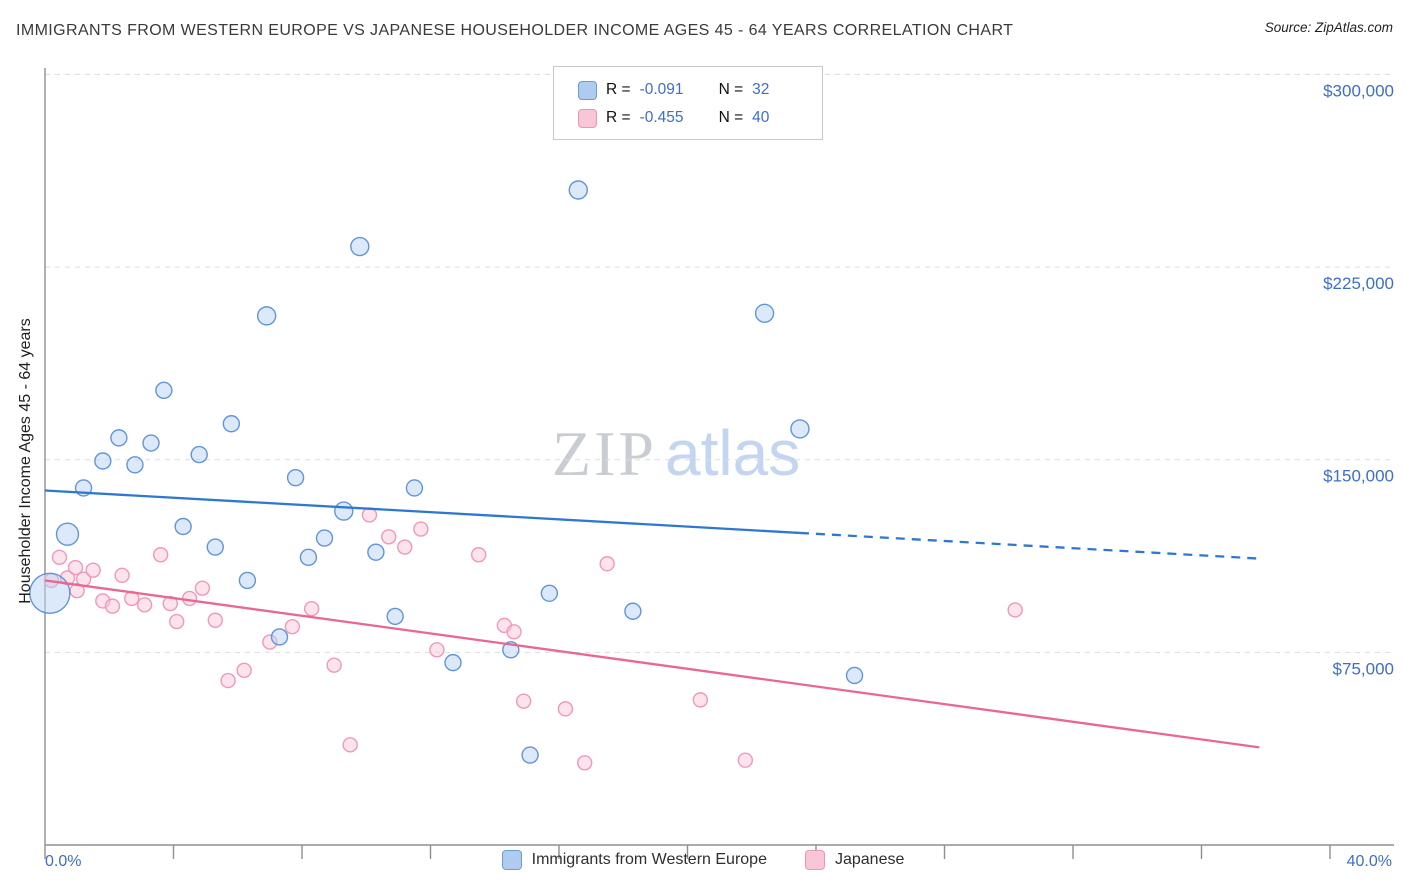 The width and height of the screenshot is (1406, 892). I want to click on trend-line-western-europe-extension, so click(1029, 545).